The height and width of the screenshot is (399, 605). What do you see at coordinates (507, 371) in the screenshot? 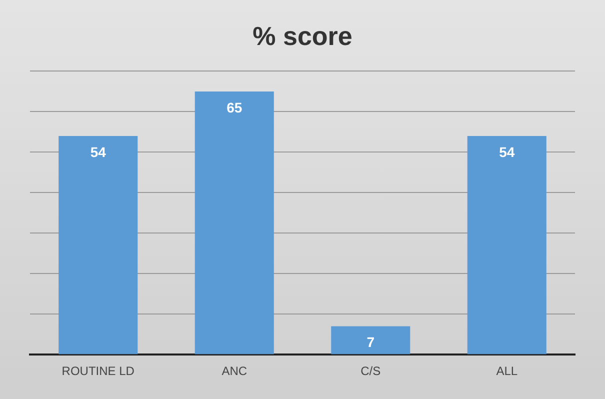
I see `x-tick-label: ALL` at bounding box center [507, 371].